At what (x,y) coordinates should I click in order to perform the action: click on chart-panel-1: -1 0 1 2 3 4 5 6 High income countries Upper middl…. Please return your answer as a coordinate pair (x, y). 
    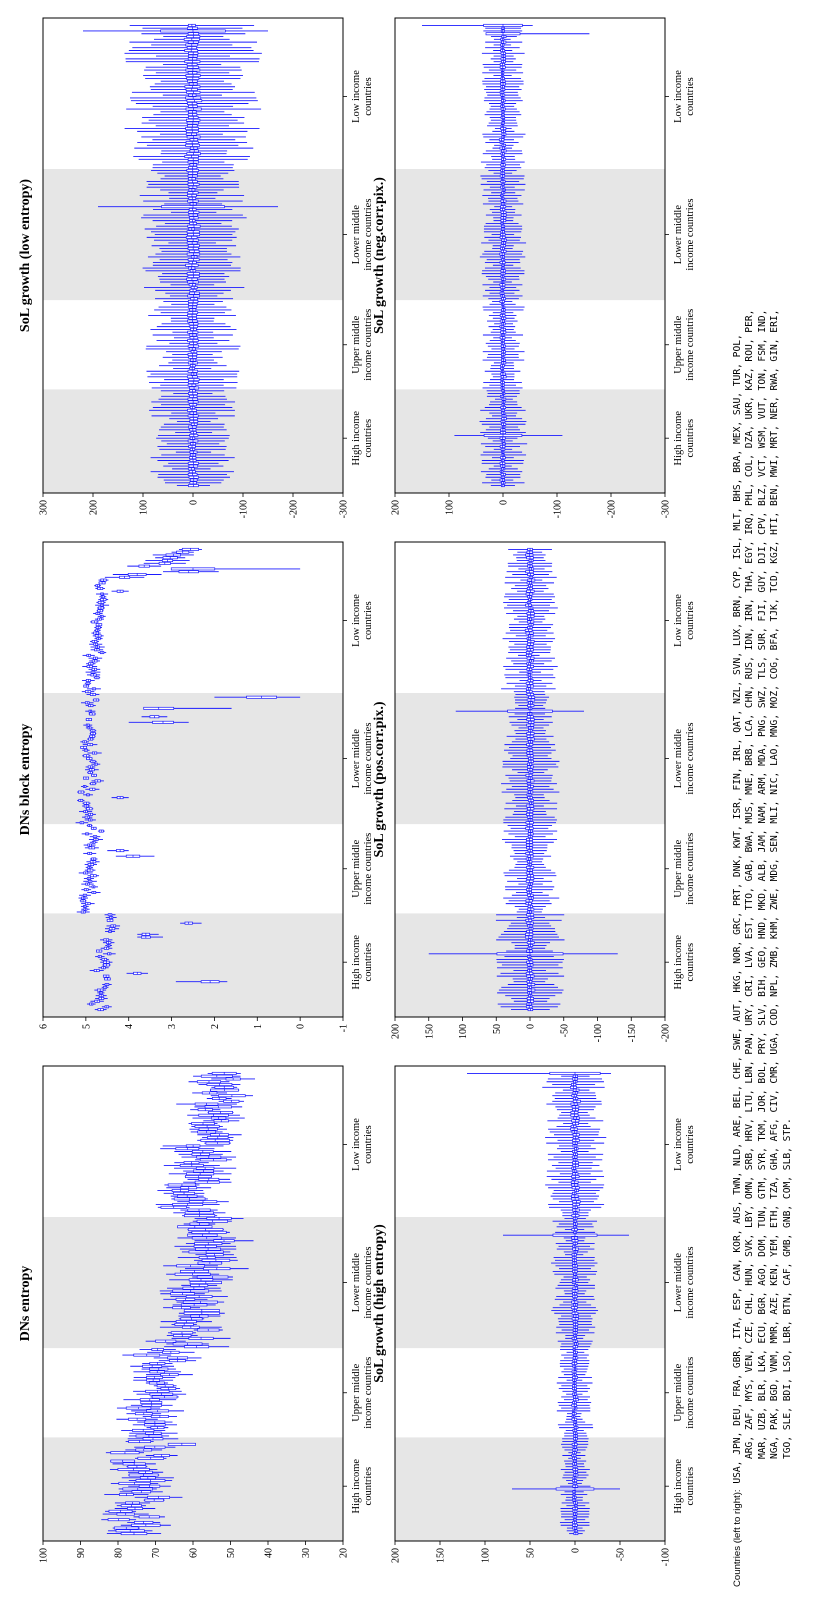
    Looking at the image, I should click on (196, 786).